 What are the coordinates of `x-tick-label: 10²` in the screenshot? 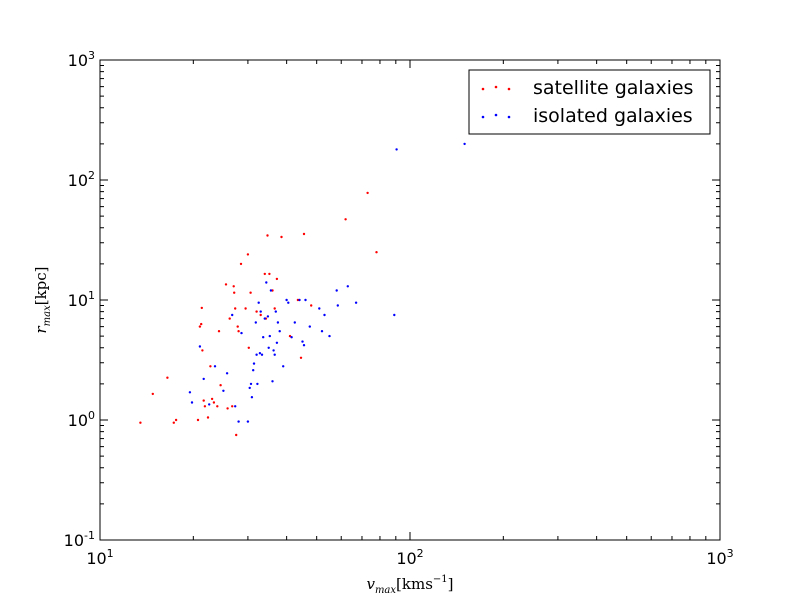 It's located at (409, 557).